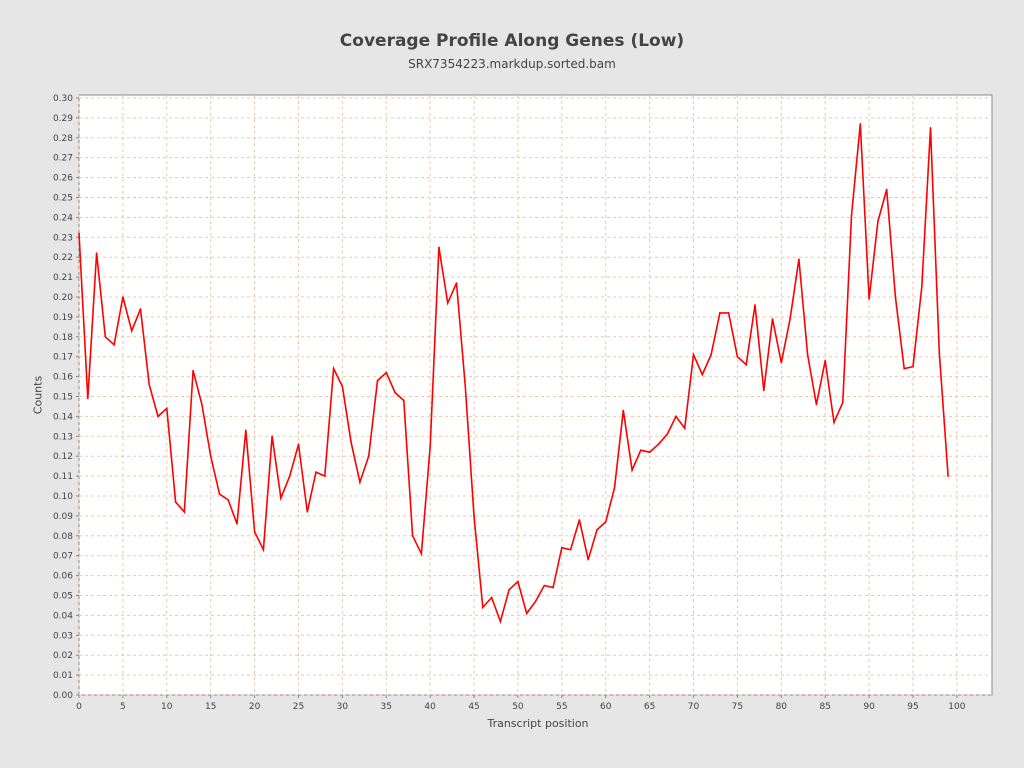 The height and width of the screenshot is (768, 1024). Describe the element at coordinates (512, 41) in the screenshot. I see `chart-title: Coverage Profile Along Genes (Low)` at that location.